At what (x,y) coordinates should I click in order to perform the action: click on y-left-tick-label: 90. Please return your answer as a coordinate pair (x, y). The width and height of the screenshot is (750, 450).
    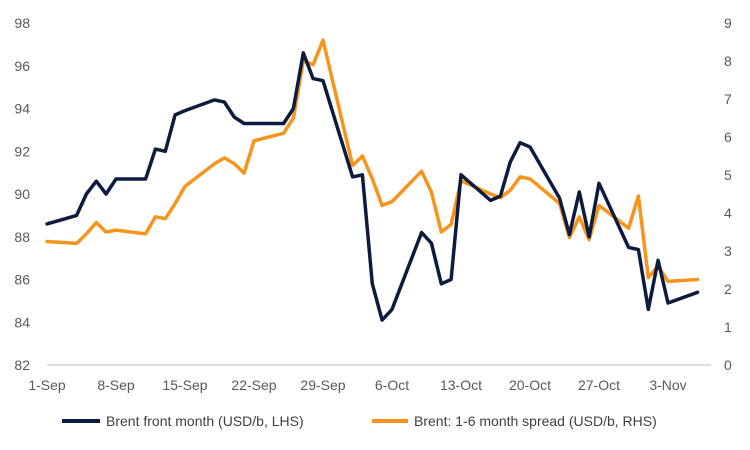
    Looking at the image, I should click on (22, 194).